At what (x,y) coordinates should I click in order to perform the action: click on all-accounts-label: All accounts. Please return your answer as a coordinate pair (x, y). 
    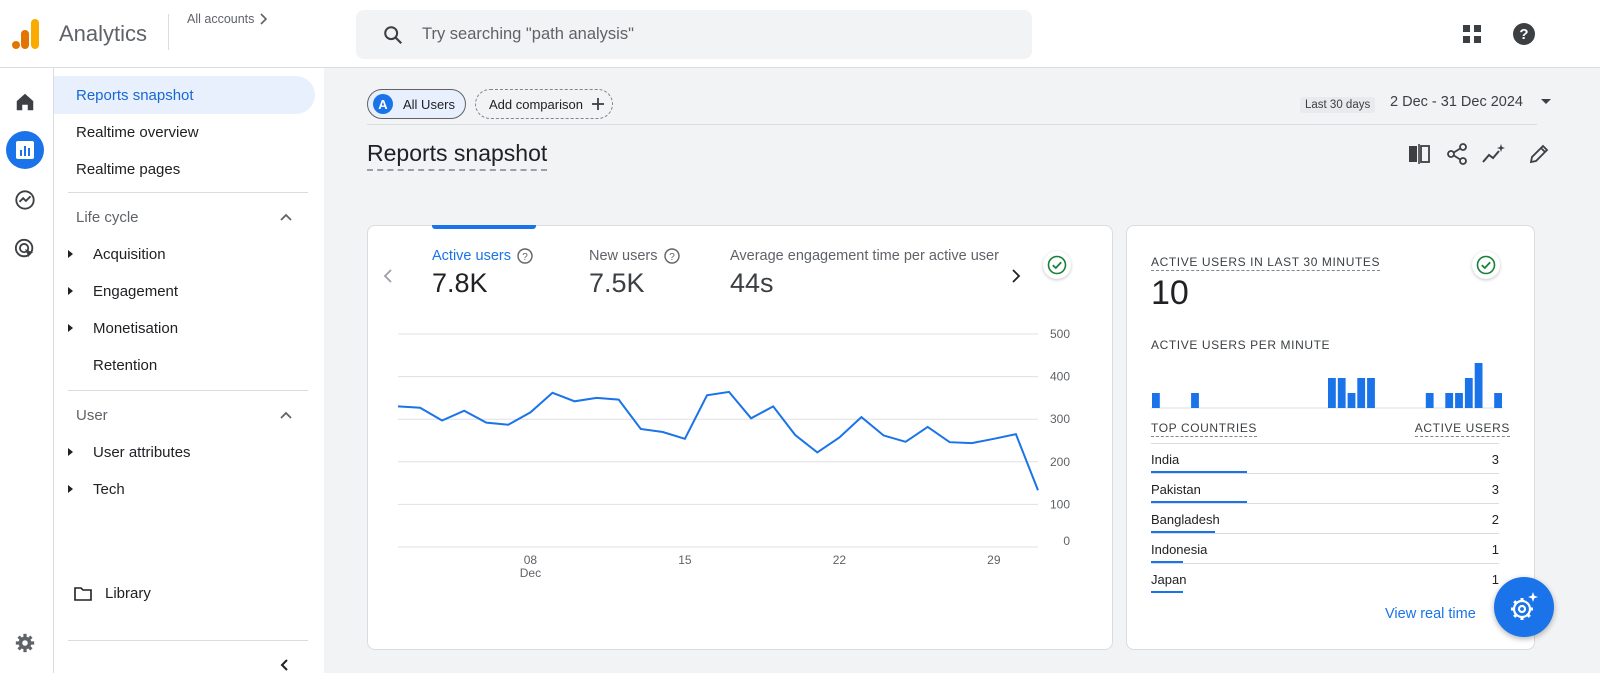
    Looking at the image, I should click on (221, 19).